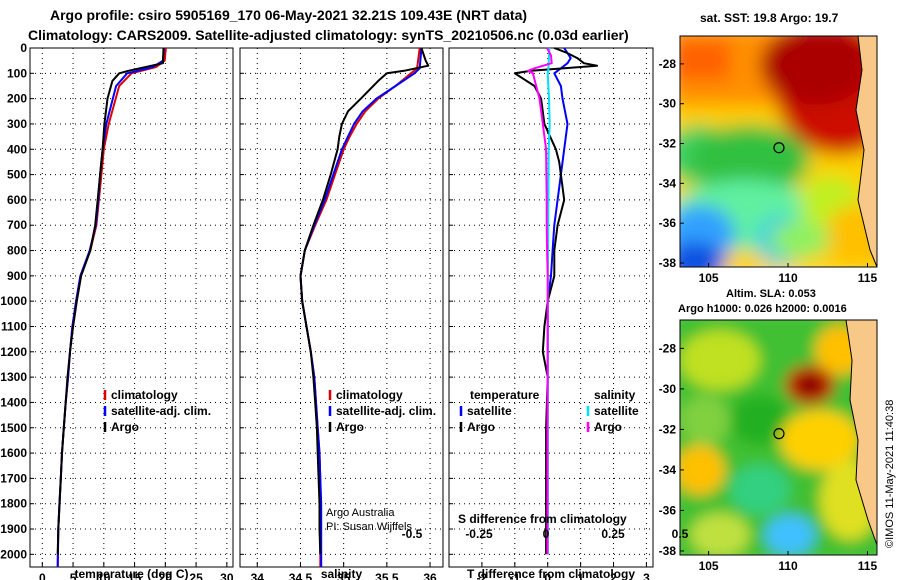 The height and width of the screenshot is (580, 900). What do you see at coordinates (779, 148) in the screenshot?
I see `sst-profile-location-marker` at bounding box center [779, 148].